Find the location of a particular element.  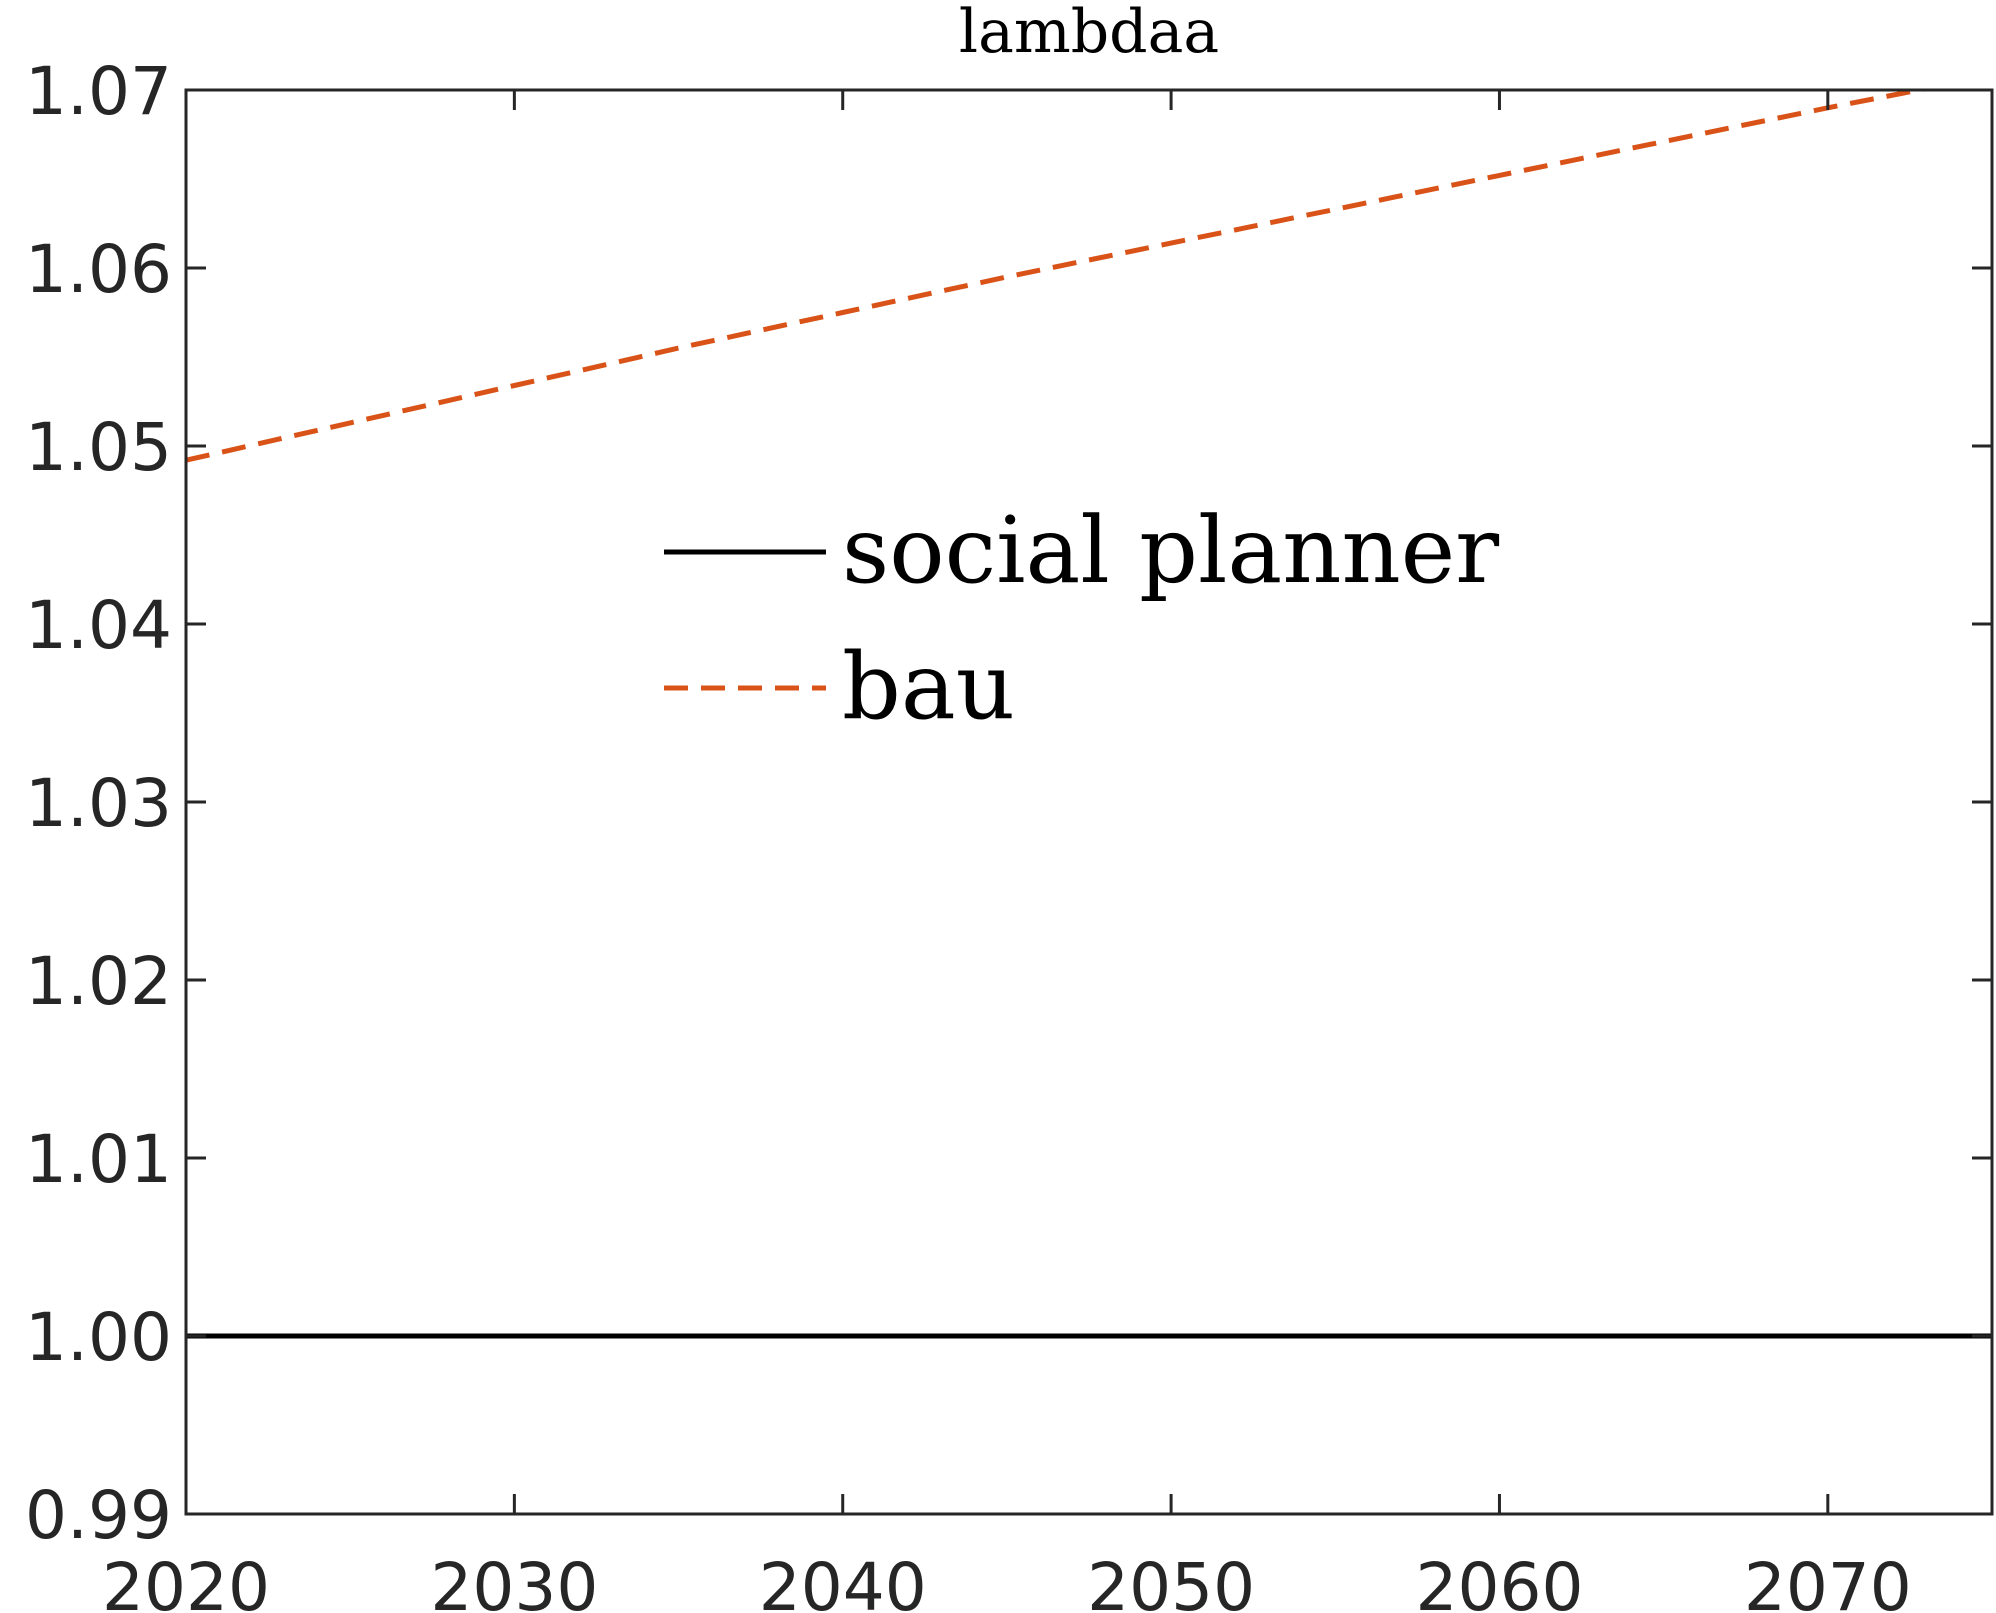

x-tick-label: 2030 is located at coordinates (514, 1581).